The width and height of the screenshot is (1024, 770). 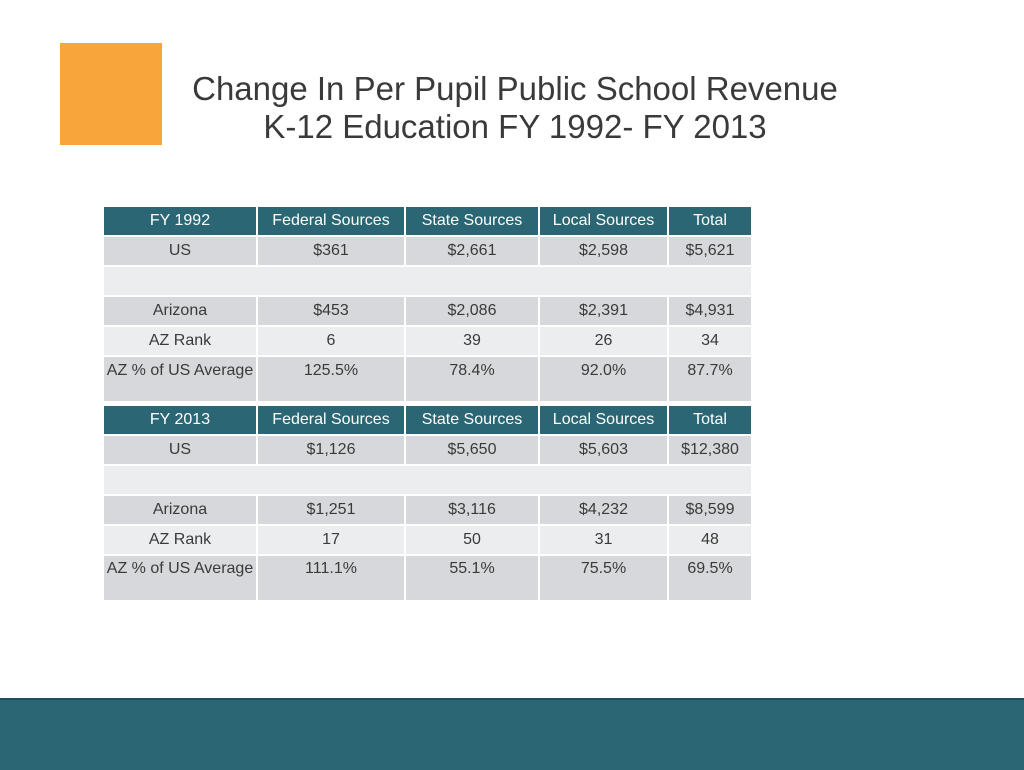 What do you see at coordinates (331, 450) in the screenshot?
I see `table-cell: $1,126` at bounding box center [331, 450].